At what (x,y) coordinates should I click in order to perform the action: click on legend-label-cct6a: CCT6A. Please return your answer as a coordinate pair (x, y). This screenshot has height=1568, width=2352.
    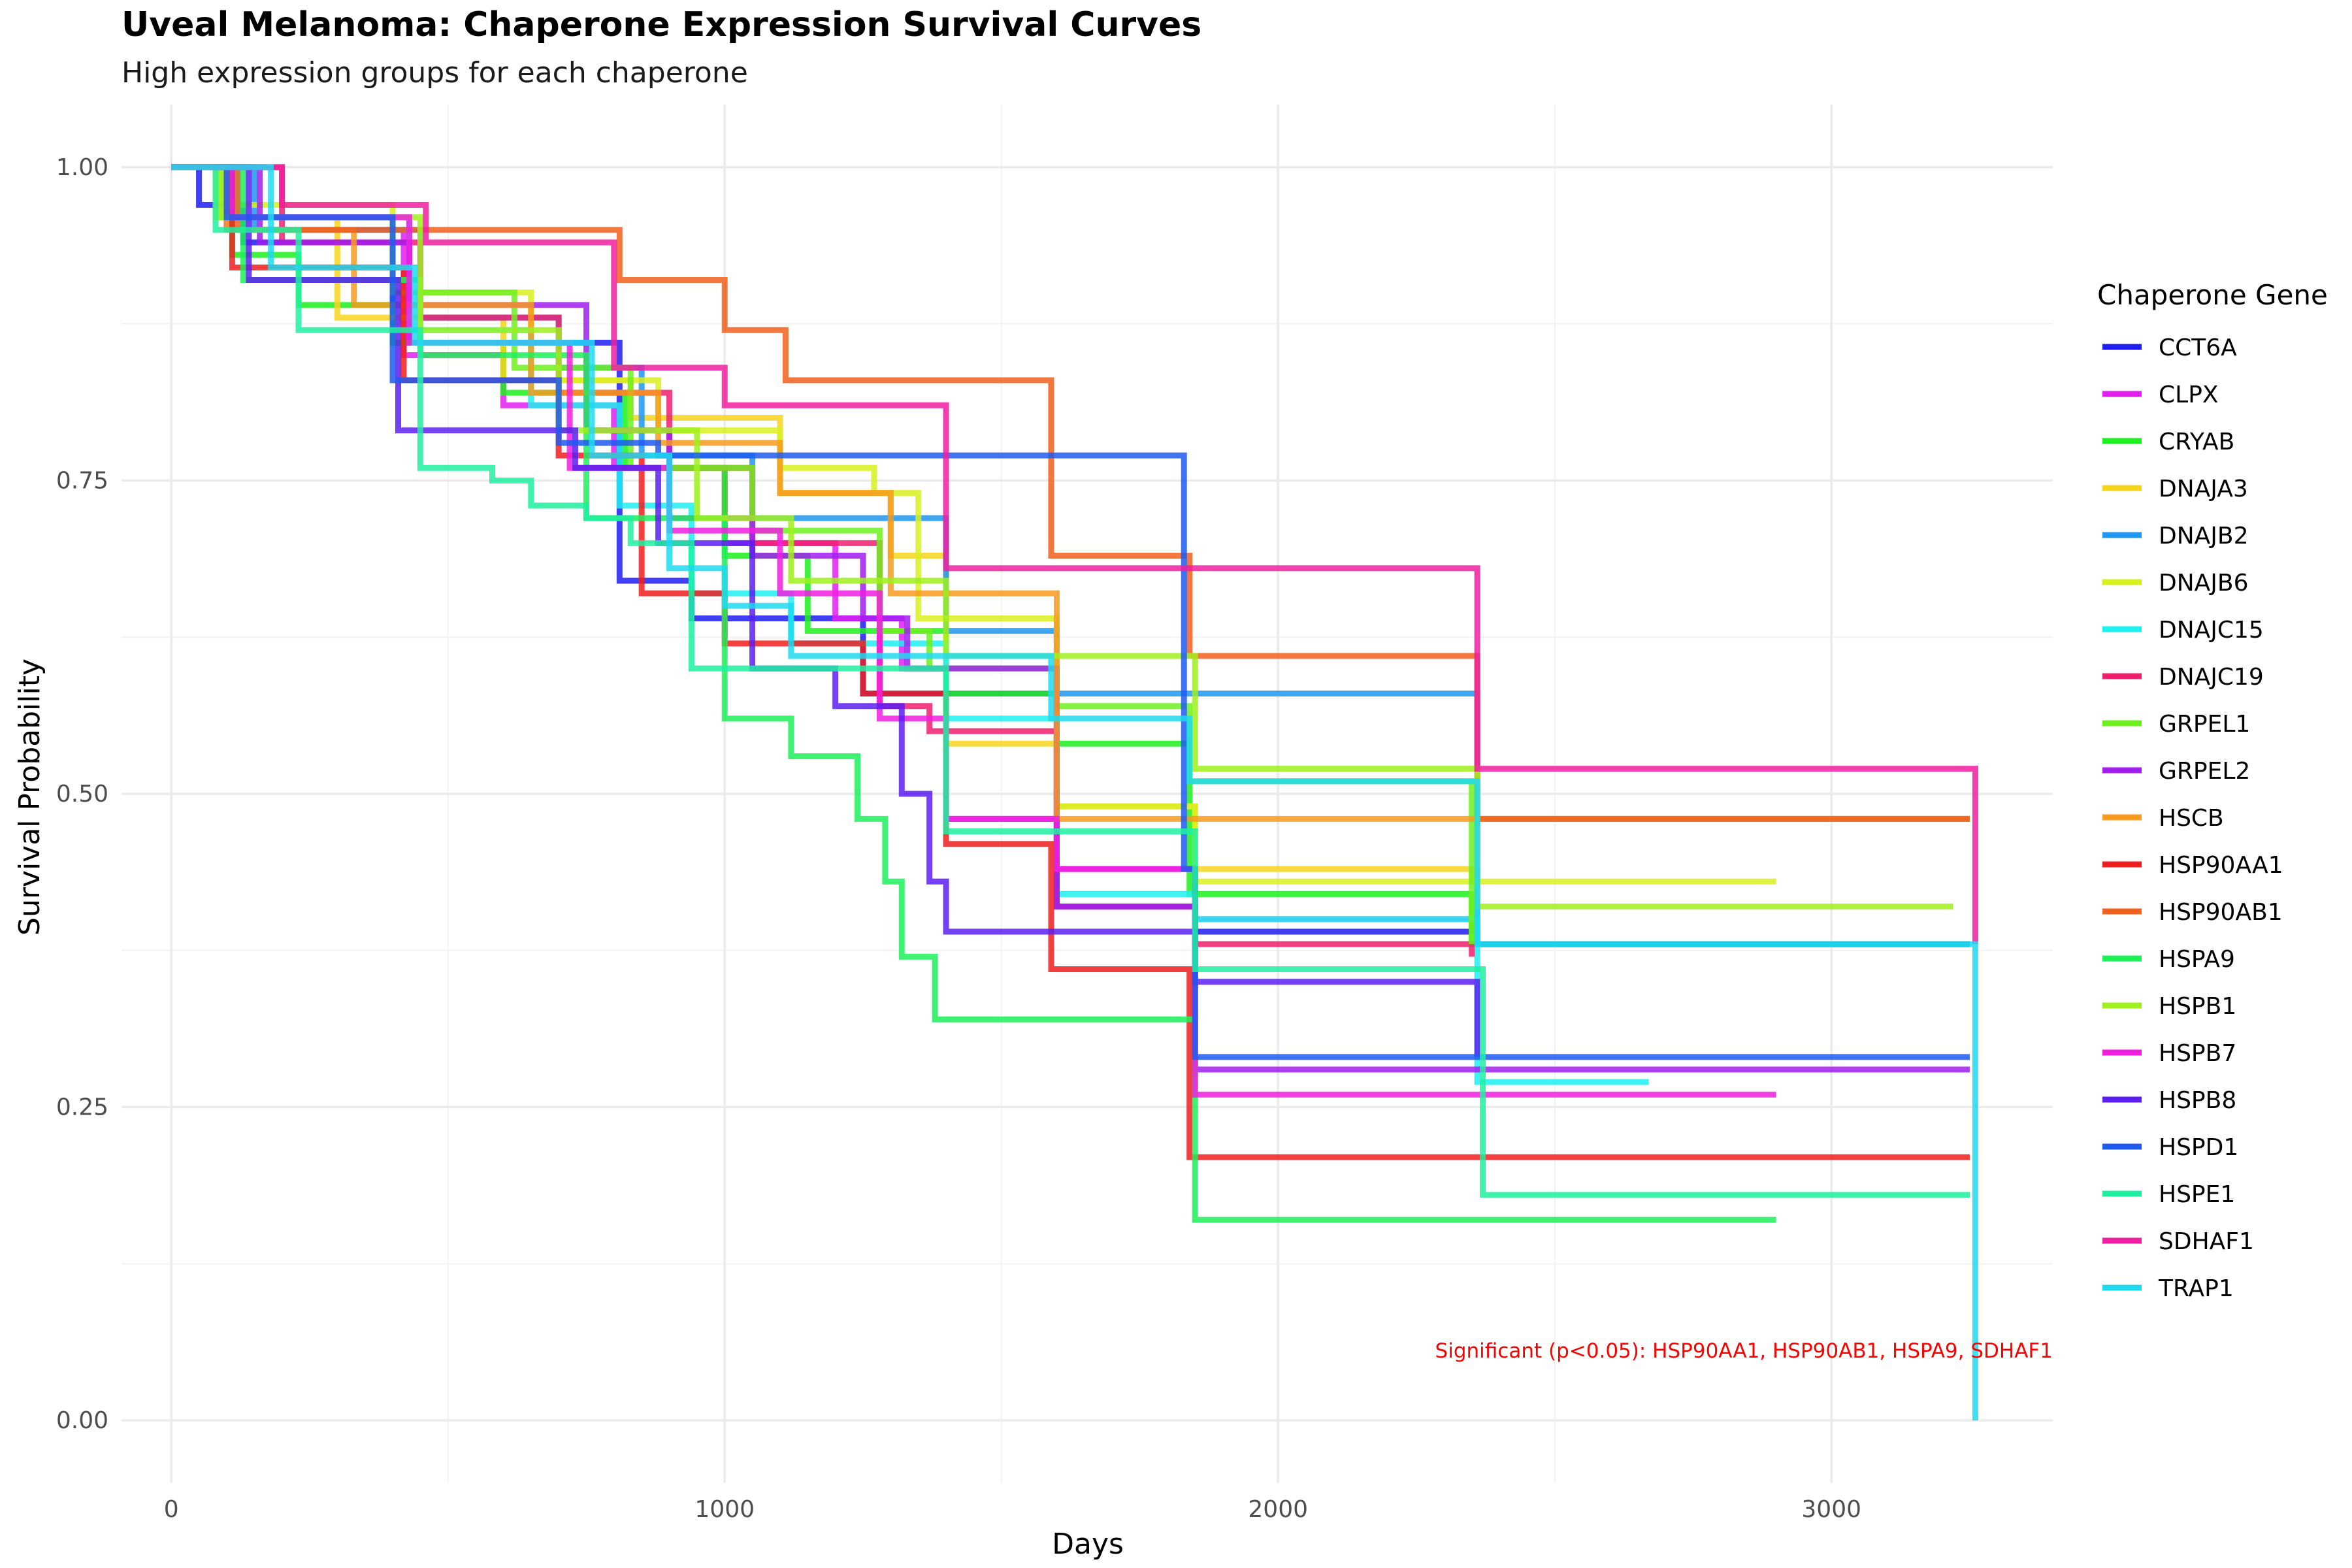
    Looking at the image, I should click on (2198, 348).